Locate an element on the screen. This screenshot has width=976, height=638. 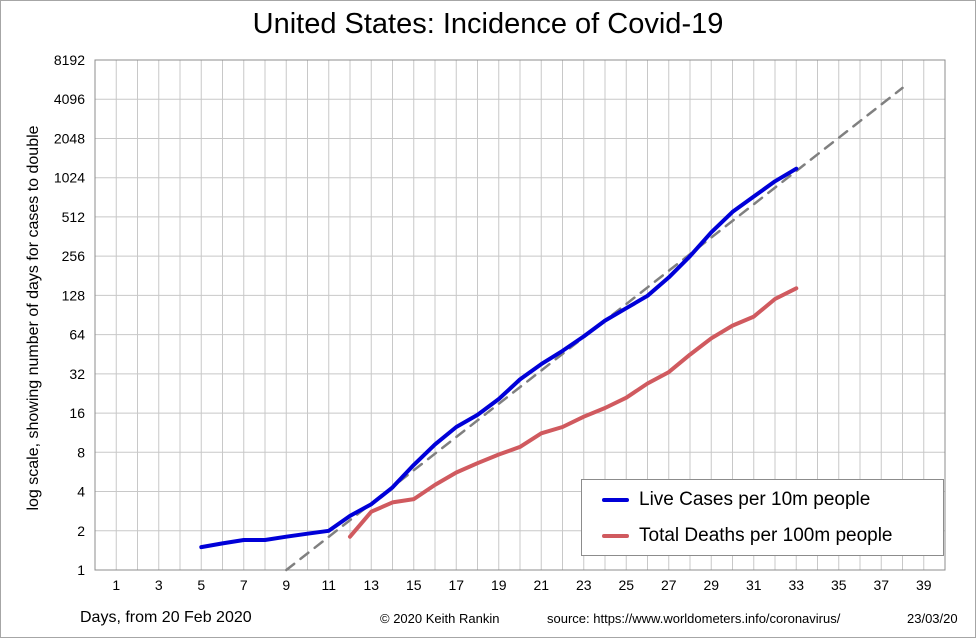
y-tick-label: 1 is located at coordinates (81, 570).